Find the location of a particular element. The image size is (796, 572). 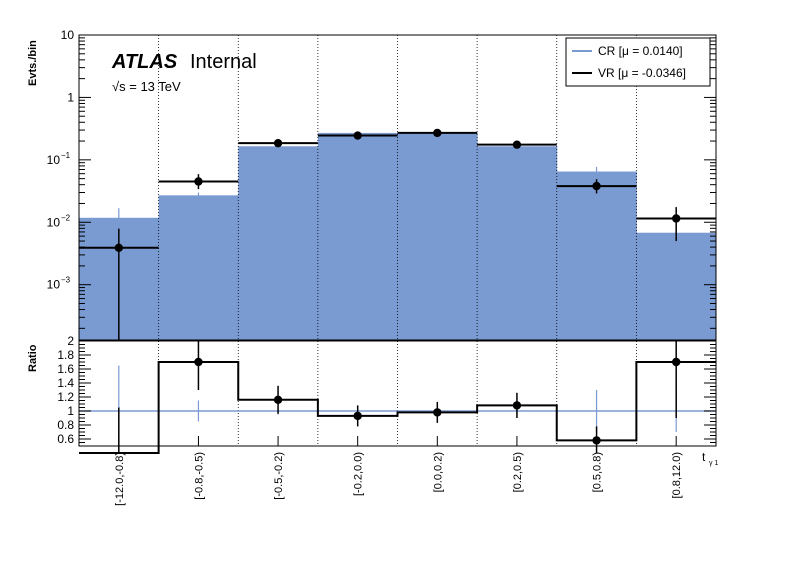

x-tick-label: [0.0,0.2) is located at coordinates (438, 472).